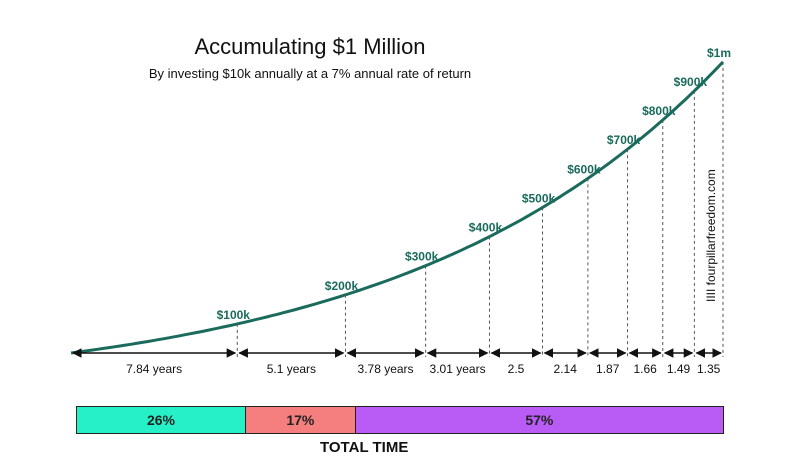 The width and height of the screenshot is (791, 462). What do you see at coordinates (342, 286) in the screenshot?
I see `milestone-label: $200k` at bounding box center [342, 286].